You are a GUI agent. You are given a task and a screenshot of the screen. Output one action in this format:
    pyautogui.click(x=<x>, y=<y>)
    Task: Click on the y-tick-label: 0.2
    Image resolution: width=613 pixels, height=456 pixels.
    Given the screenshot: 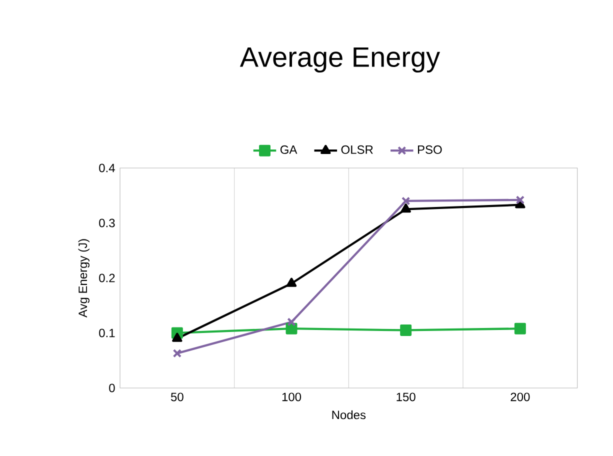 What is the action you would take?
    pyautogui.click(x=107, y=278)
    